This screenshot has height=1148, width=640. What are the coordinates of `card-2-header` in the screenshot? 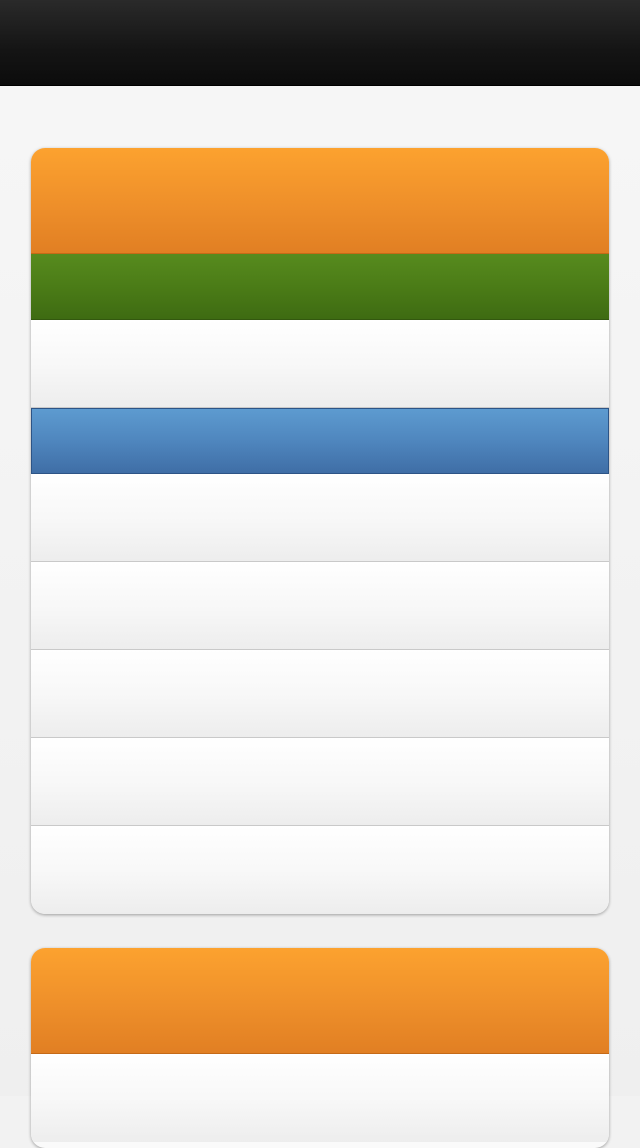 It's located at (320, 1001).